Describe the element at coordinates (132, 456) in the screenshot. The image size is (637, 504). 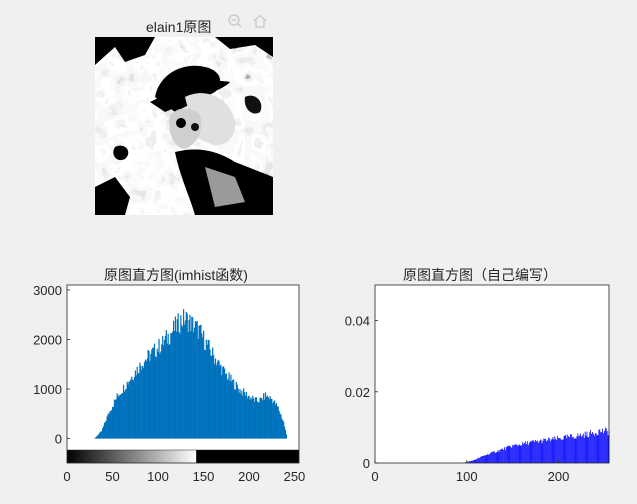
I see `chart1-colorbar-gradient` at that location.